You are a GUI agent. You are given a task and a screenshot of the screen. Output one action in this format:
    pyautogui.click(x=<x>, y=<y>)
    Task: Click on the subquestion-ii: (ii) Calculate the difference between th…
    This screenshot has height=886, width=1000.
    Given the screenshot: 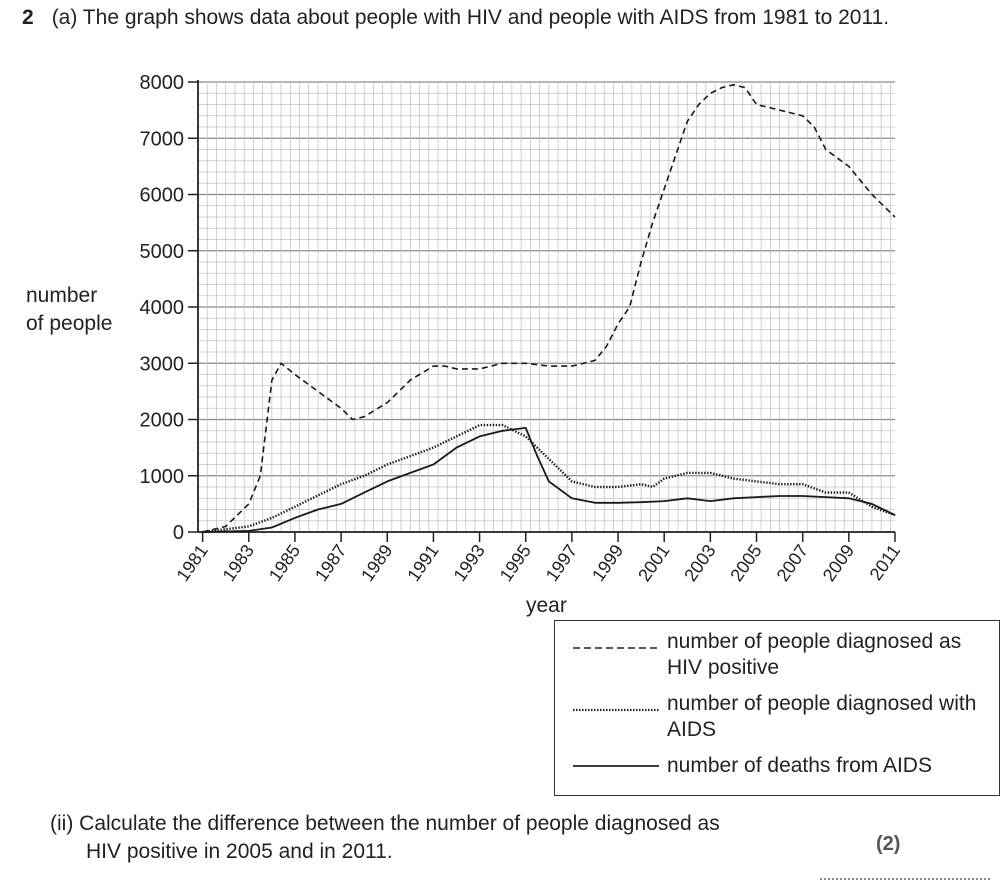 What is the action you would take?
    pyautogui.click(x=430, y=838)
    